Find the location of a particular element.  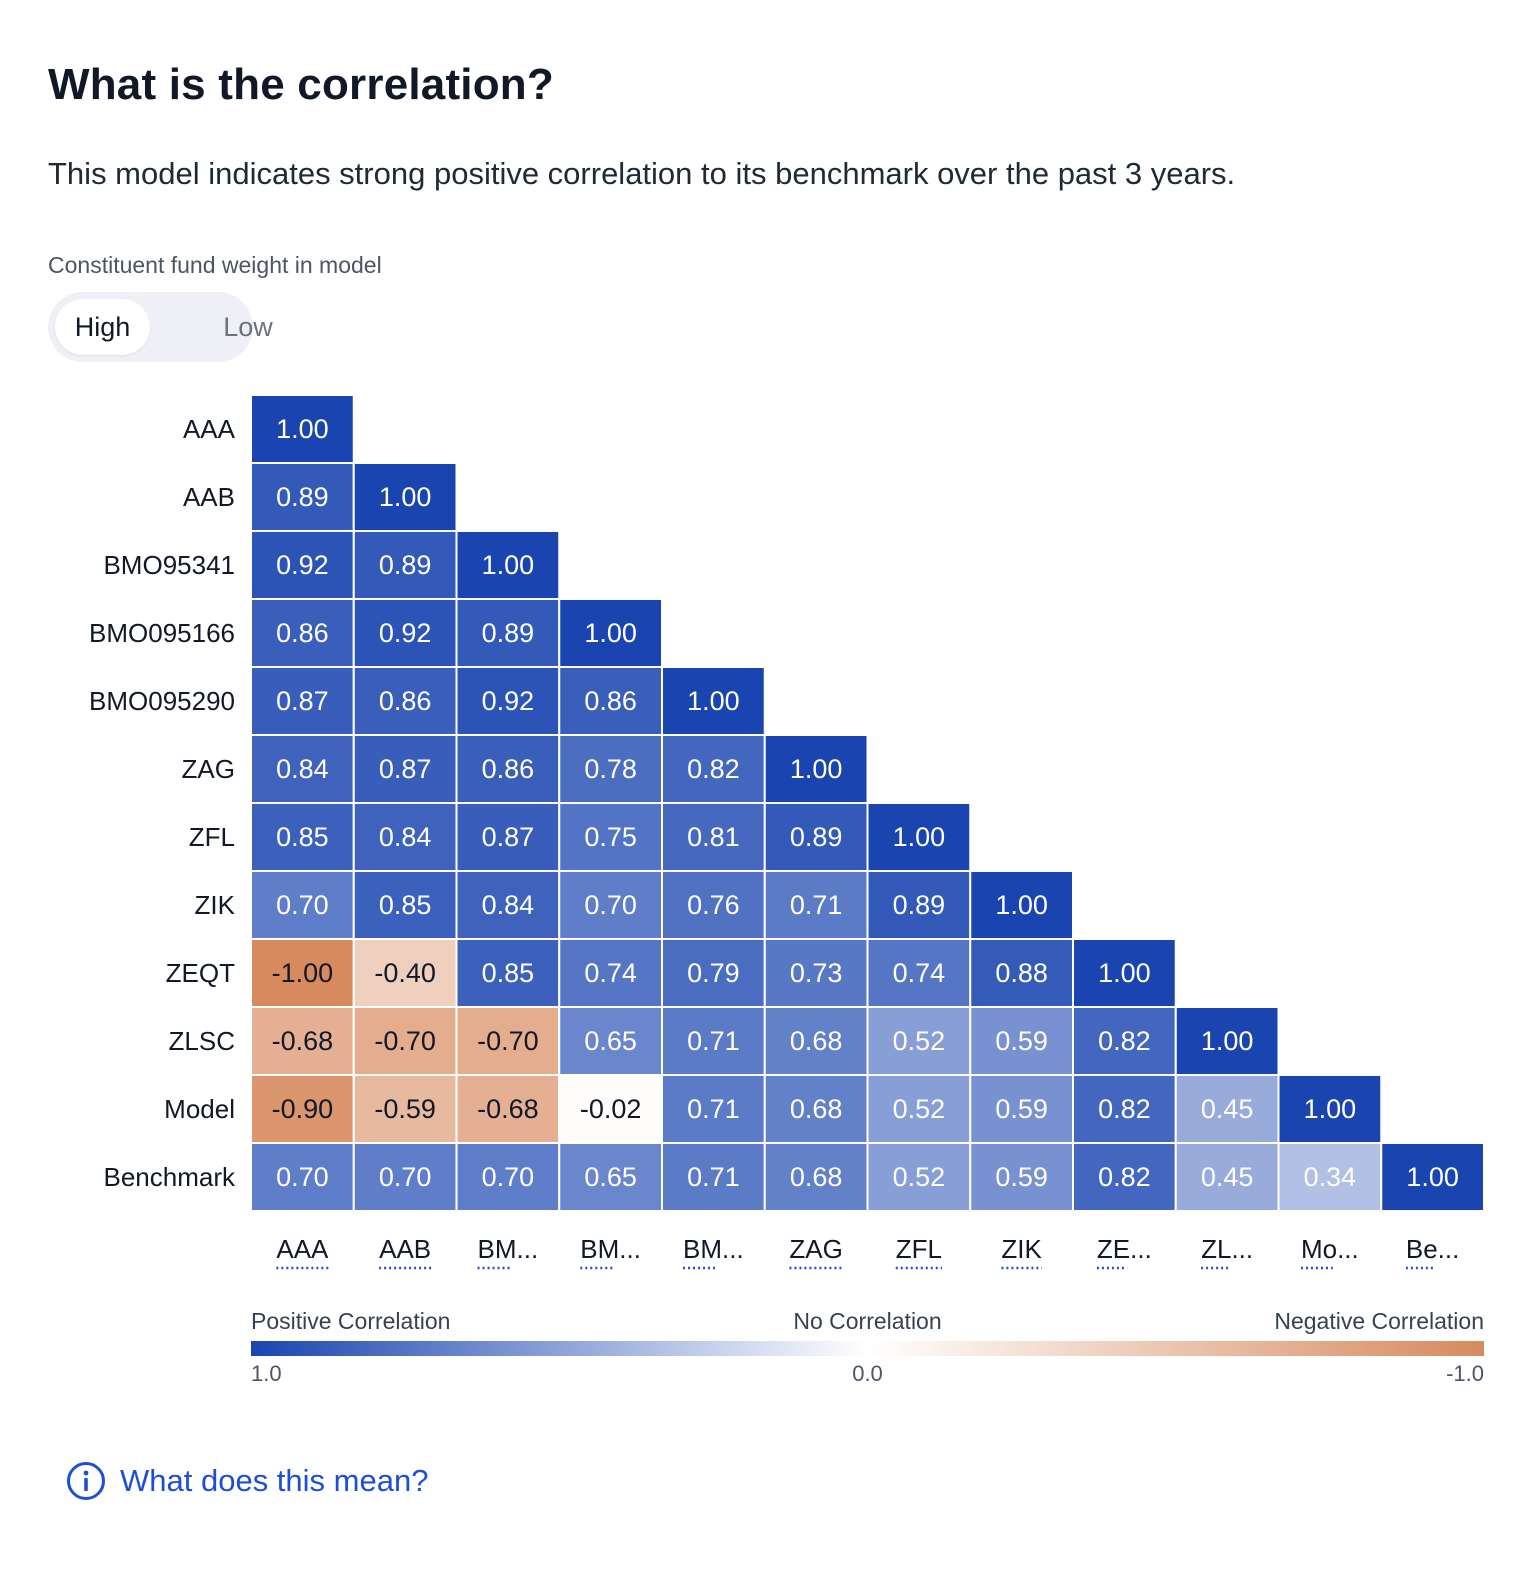

heatmap-cell-label: 0.76 is located at coordinates (713, 905).